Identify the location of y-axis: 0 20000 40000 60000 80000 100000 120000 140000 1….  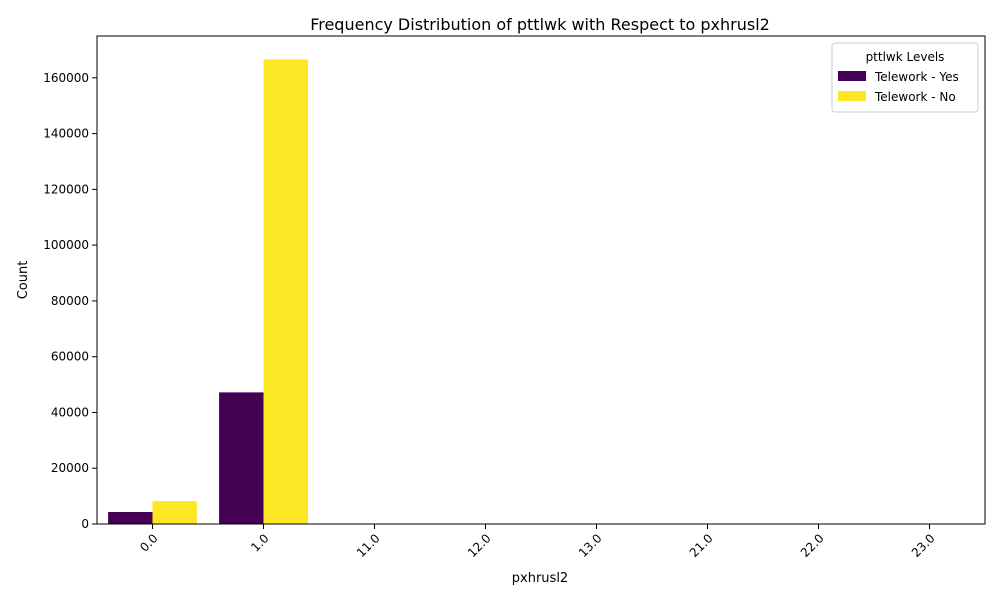
(70, 301).